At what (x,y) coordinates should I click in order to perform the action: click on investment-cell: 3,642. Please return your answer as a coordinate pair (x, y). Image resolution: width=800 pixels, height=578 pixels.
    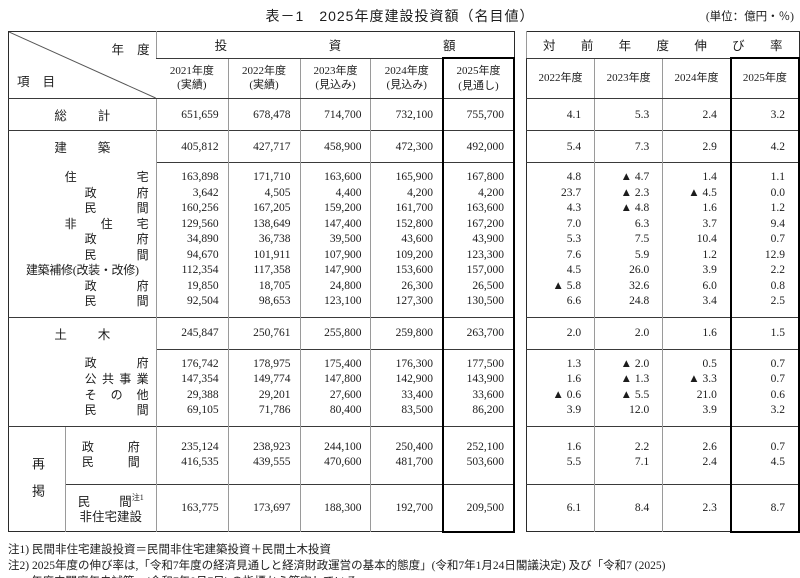
    Looking at the image, I should click on (192, 193).